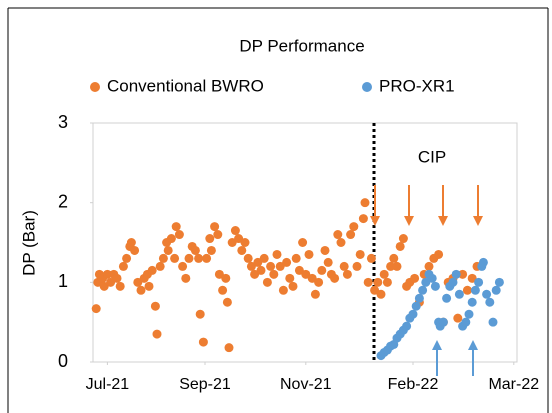 The width and height of the screenshot is (552, 413). What do you see at coordinates (426, 280) in the screenshot?
I see `arrows` at bounding box center [426, 280].